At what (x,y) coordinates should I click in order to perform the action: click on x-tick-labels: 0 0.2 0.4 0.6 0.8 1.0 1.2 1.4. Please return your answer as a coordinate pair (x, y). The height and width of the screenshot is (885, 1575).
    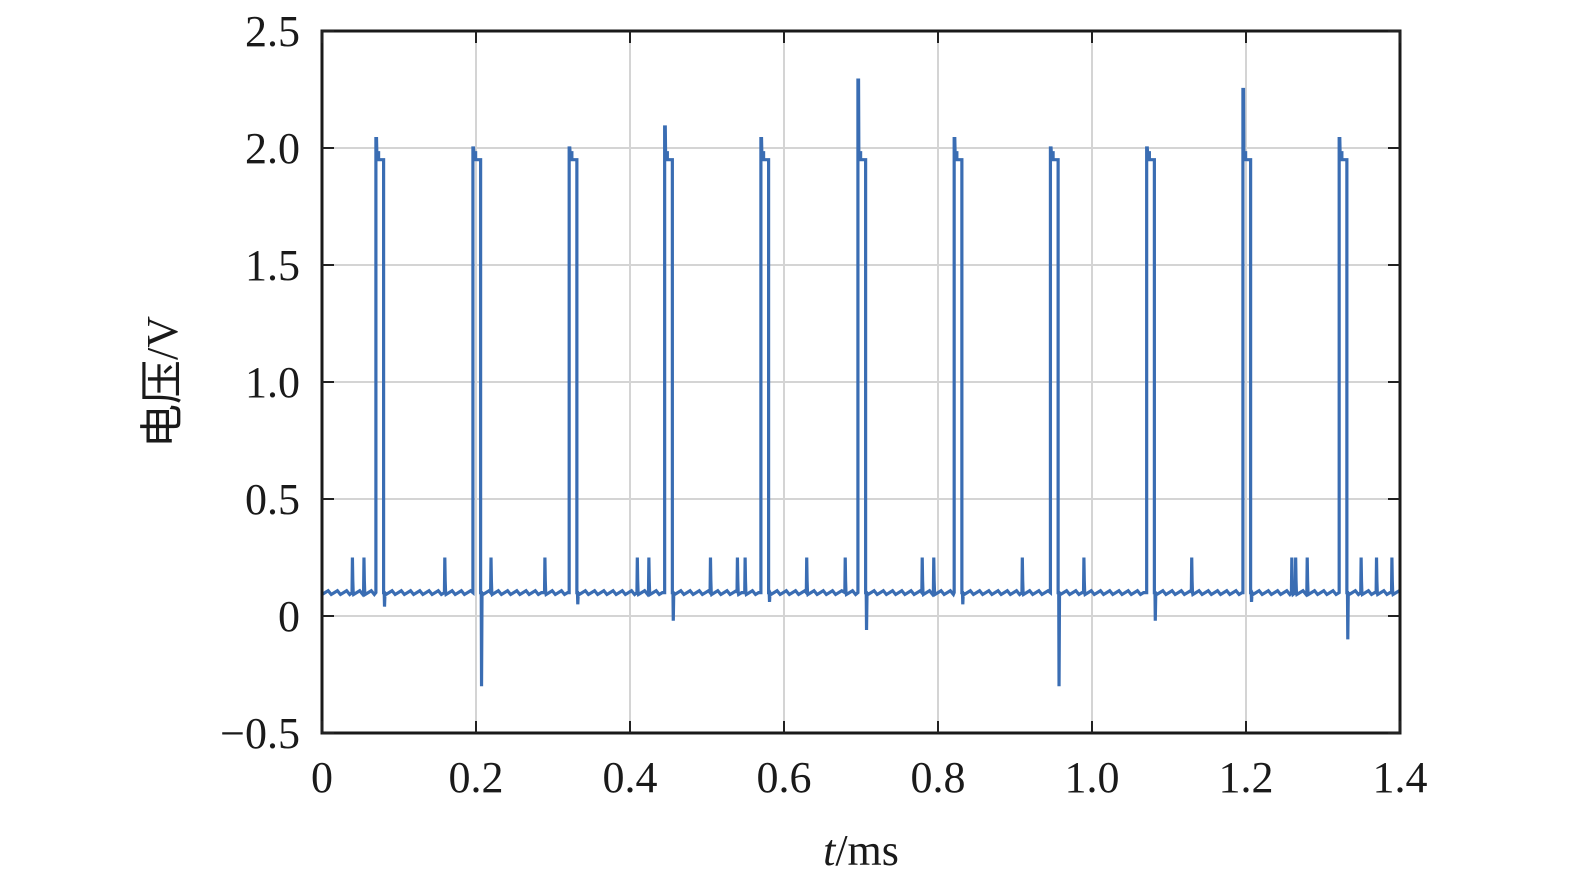
    Looking at the image, I should click on (869, 777).